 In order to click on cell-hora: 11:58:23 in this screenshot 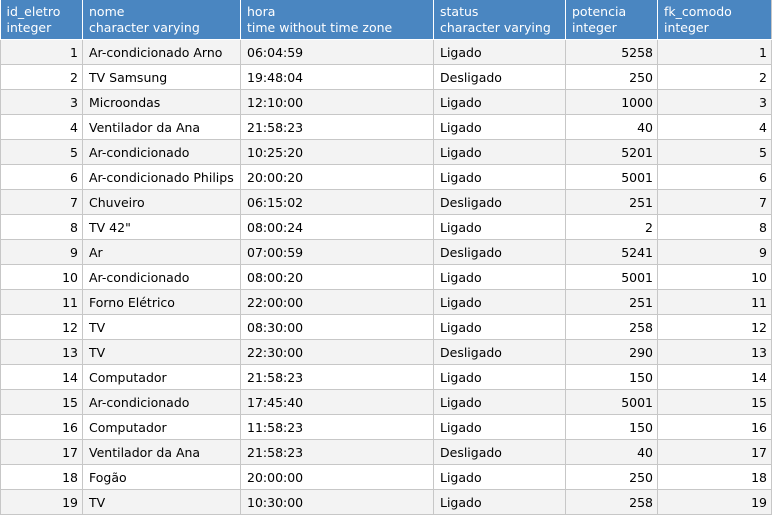, I will do `click(337, 427)`.